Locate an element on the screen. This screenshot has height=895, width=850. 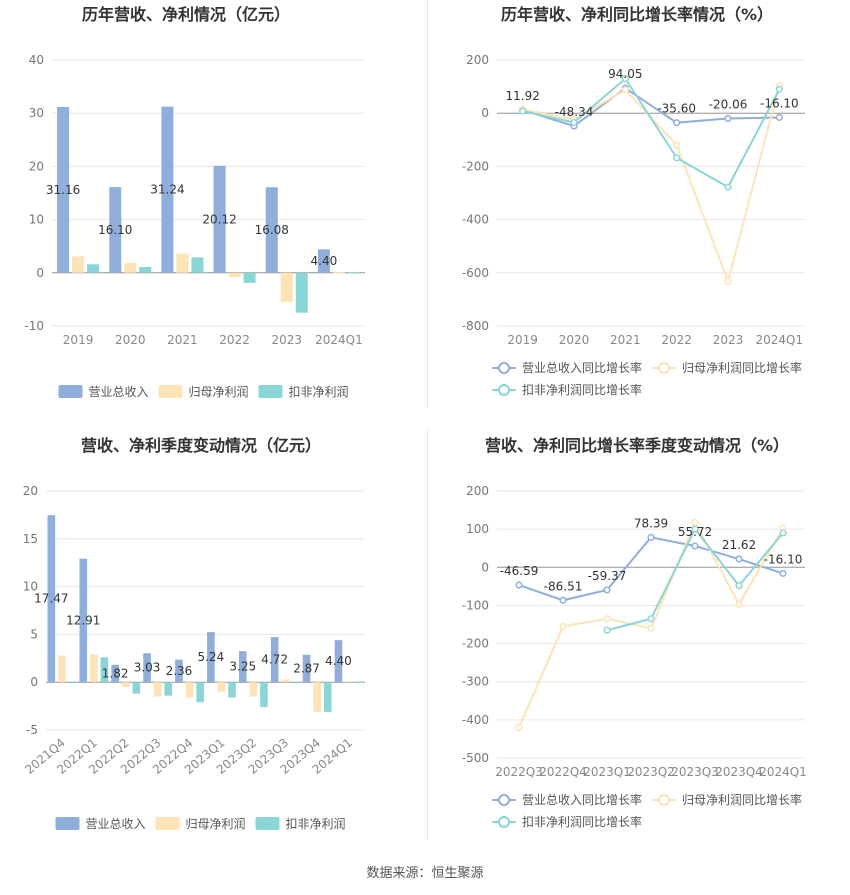
point-value-label: -48.34 is located at coordinates (574, 112).